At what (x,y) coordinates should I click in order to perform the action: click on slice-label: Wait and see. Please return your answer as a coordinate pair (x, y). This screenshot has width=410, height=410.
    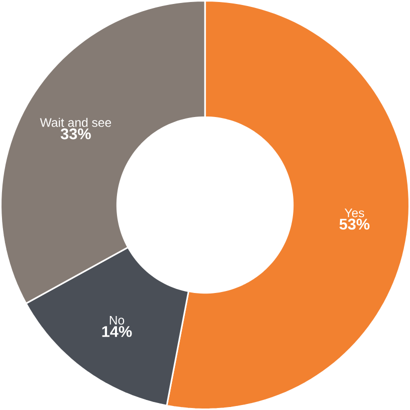
    Looking at the image, I should click on (76, 122).